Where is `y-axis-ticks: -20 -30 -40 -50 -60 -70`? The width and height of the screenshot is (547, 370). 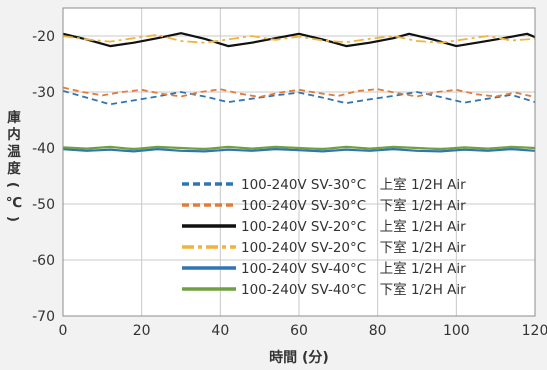
y-axis-ticks: -20 -30 -40 -50 -60 -70 is located at coordinates (43, 177).